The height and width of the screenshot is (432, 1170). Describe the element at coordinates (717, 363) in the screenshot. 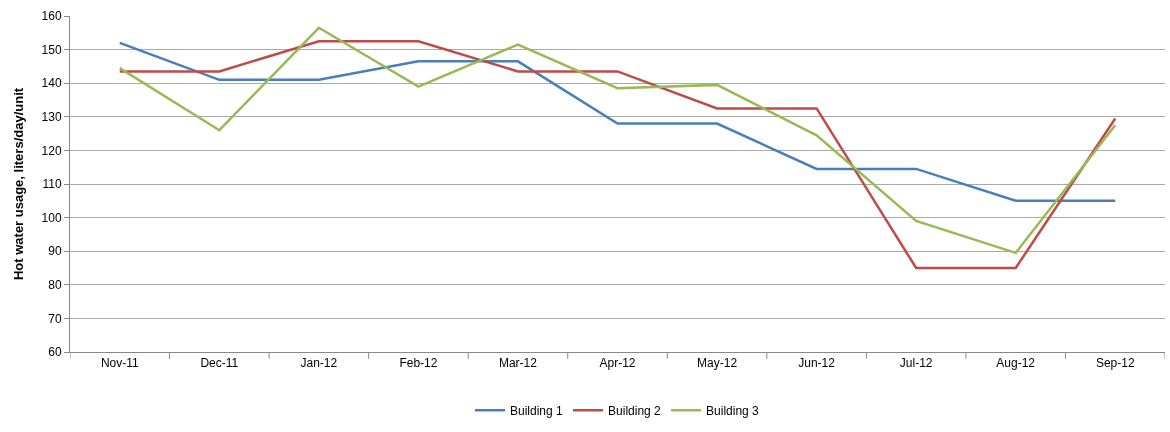

I see `x-tick-label: May-12` at that location.